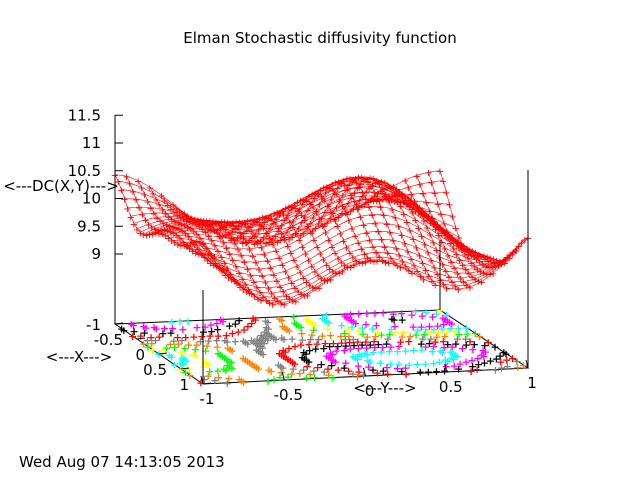 Image resolution: width=640 pixels, height=480 pixels. Describe the element at coordinates (84, 115) in the screenshot. I see `z-tick-label: 11.5` at that location.